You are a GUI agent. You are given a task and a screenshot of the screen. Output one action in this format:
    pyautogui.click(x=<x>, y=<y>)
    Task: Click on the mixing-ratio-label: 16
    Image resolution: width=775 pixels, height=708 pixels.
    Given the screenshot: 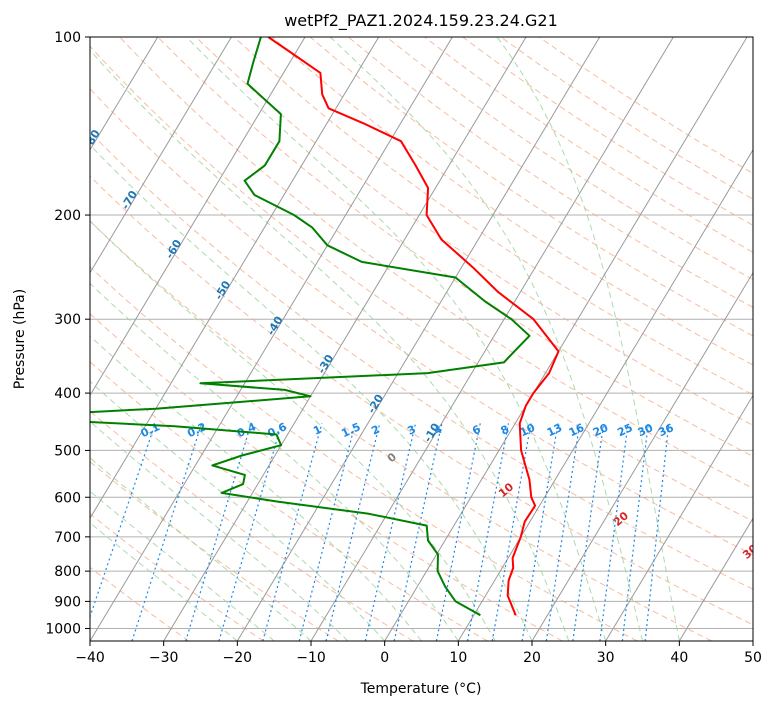 What is the action you would take?
    pyautogui.click(x=577, y=430)
    